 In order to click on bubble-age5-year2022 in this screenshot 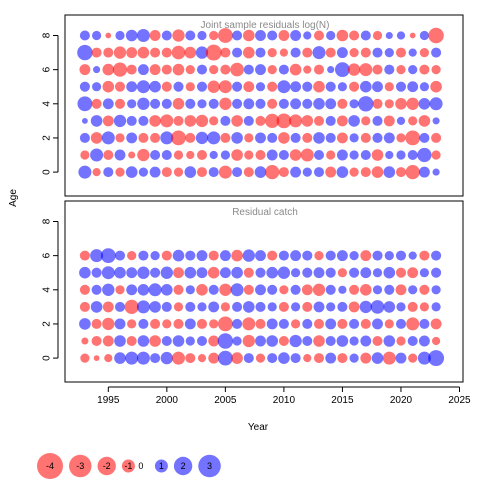, I will do `click(424, 87)`.